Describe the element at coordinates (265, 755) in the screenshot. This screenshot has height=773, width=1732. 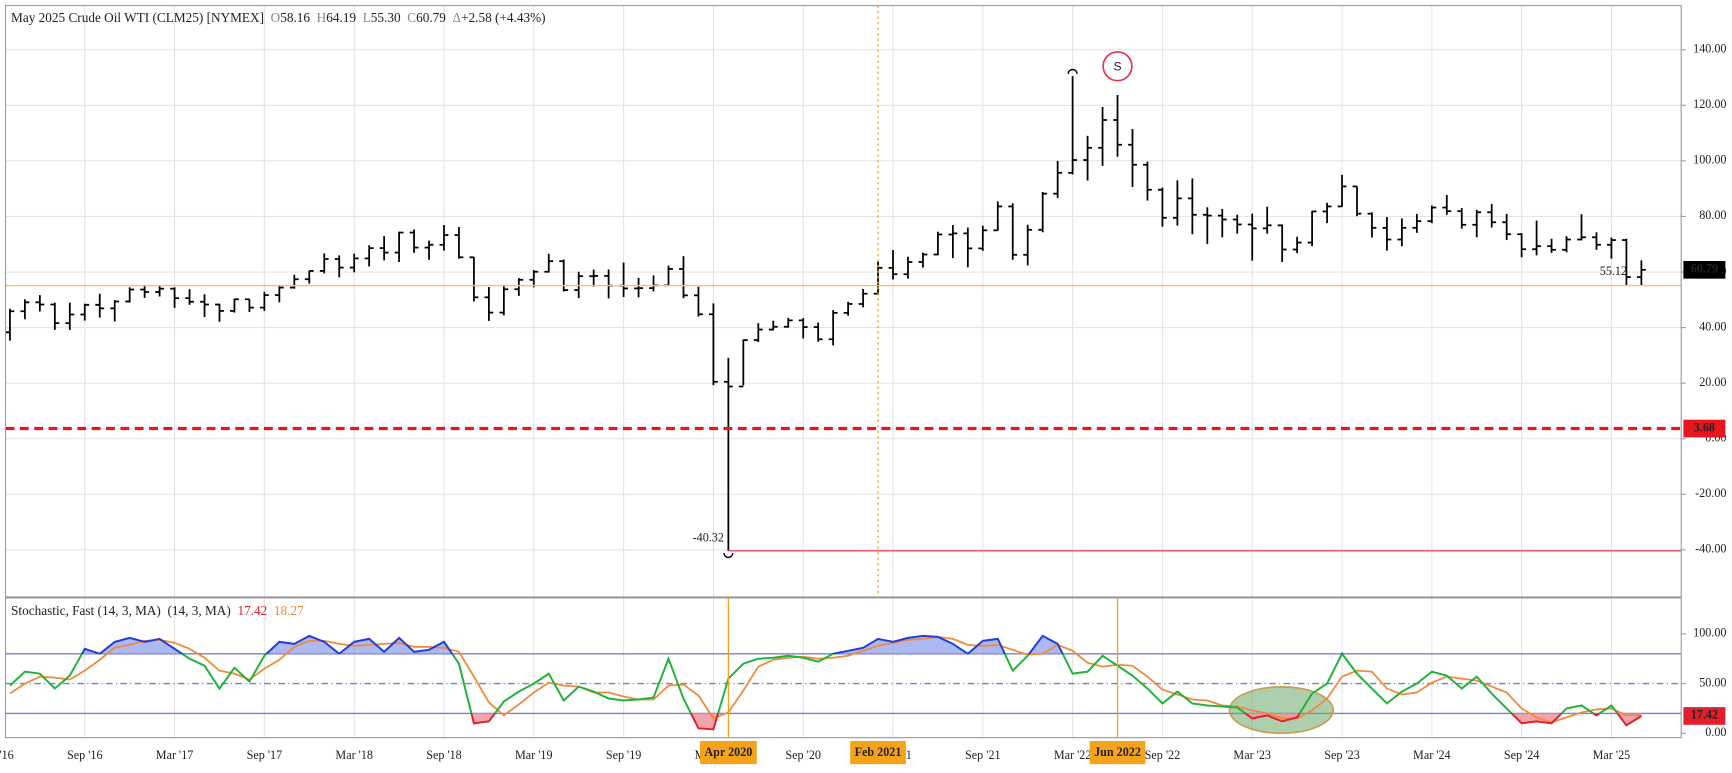
I see `x-tick-label: Sep '17` at that location.